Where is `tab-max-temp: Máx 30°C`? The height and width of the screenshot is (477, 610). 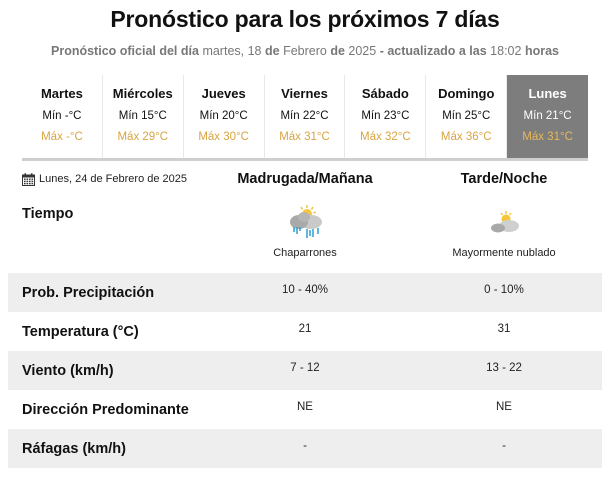
tab-max-temp: Máx 30°C is located at coordinates (223, 137).